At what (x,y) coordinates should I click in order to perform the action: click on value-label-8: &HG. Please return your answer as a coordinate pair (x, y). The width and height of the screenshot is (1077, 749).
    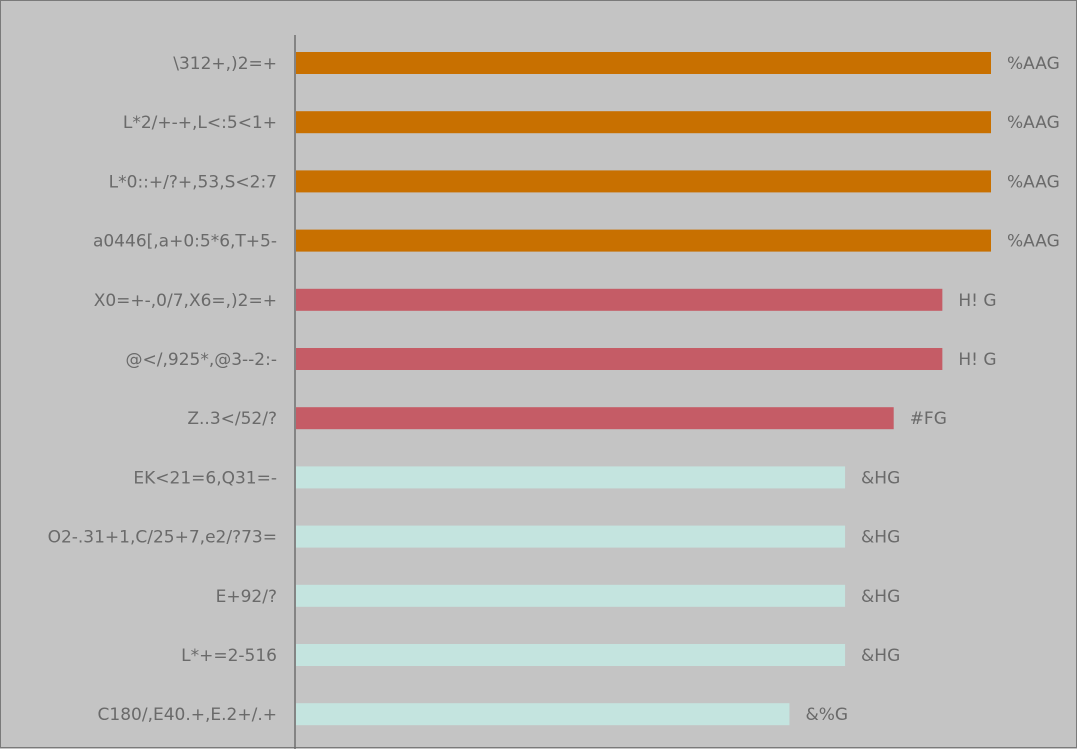
    Looking at the image, I should click on (880, 478).